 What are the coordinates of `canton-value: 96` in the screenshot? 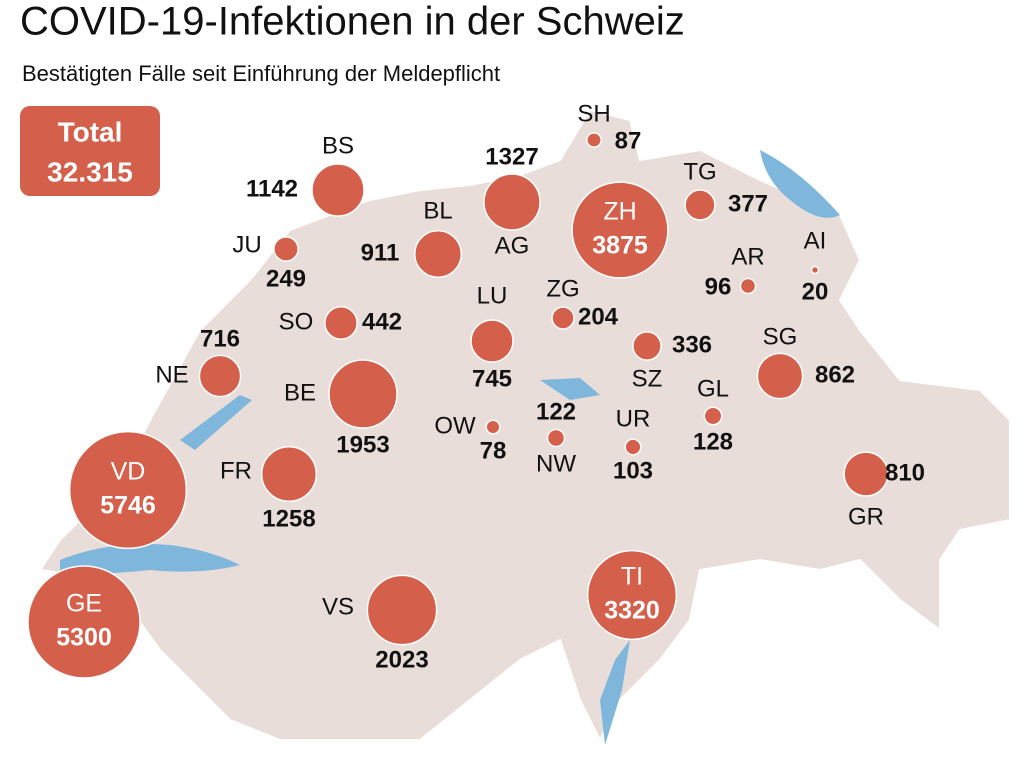 It's located at (718, 286).